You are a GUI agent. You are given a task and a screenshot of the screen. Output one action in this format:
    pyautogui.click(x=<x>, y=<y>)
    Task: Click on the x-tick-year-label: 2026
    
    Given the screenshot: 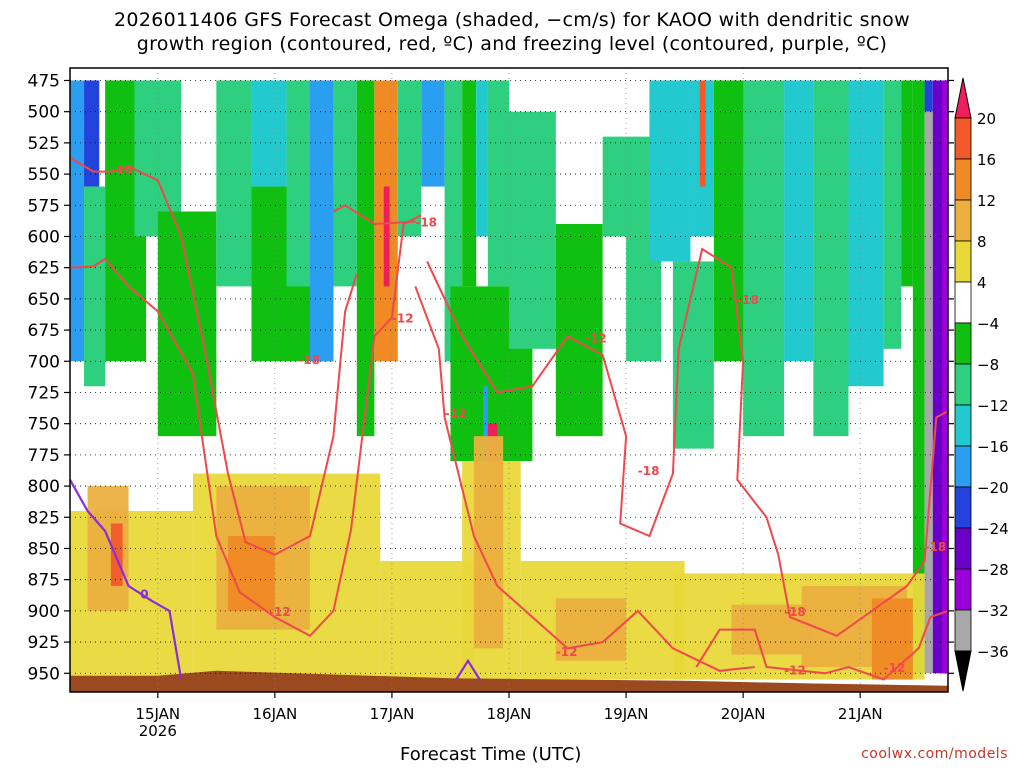 What is the action you would take?
    pyautogui.click(x=158, y=731)
    